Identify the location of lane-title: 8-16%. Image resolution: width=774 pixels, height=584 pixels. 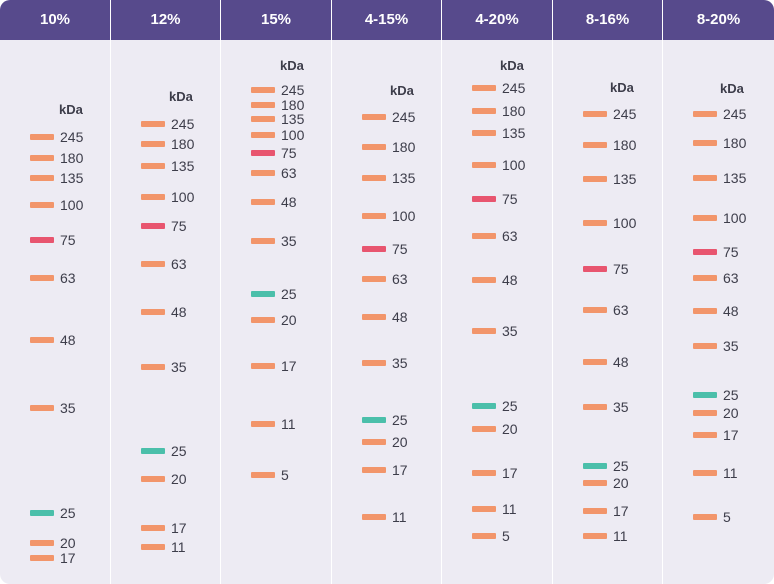
(607, 19).